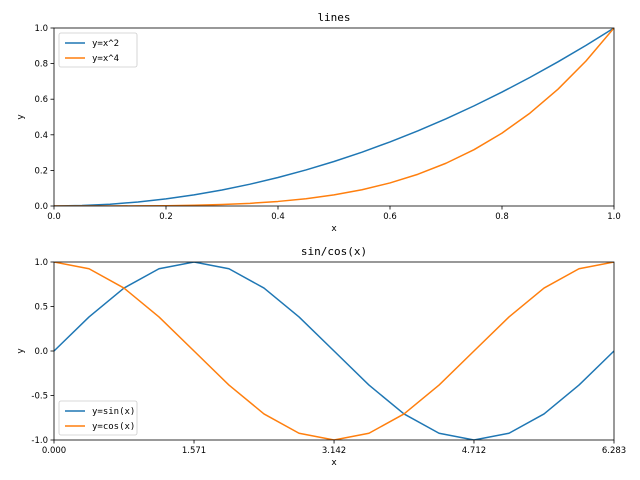 This screenshot has height=480, width=640. Describe the element at coordinates (39, 397) in the screenshot. I see `y-tick-label: -0.5` at that location.